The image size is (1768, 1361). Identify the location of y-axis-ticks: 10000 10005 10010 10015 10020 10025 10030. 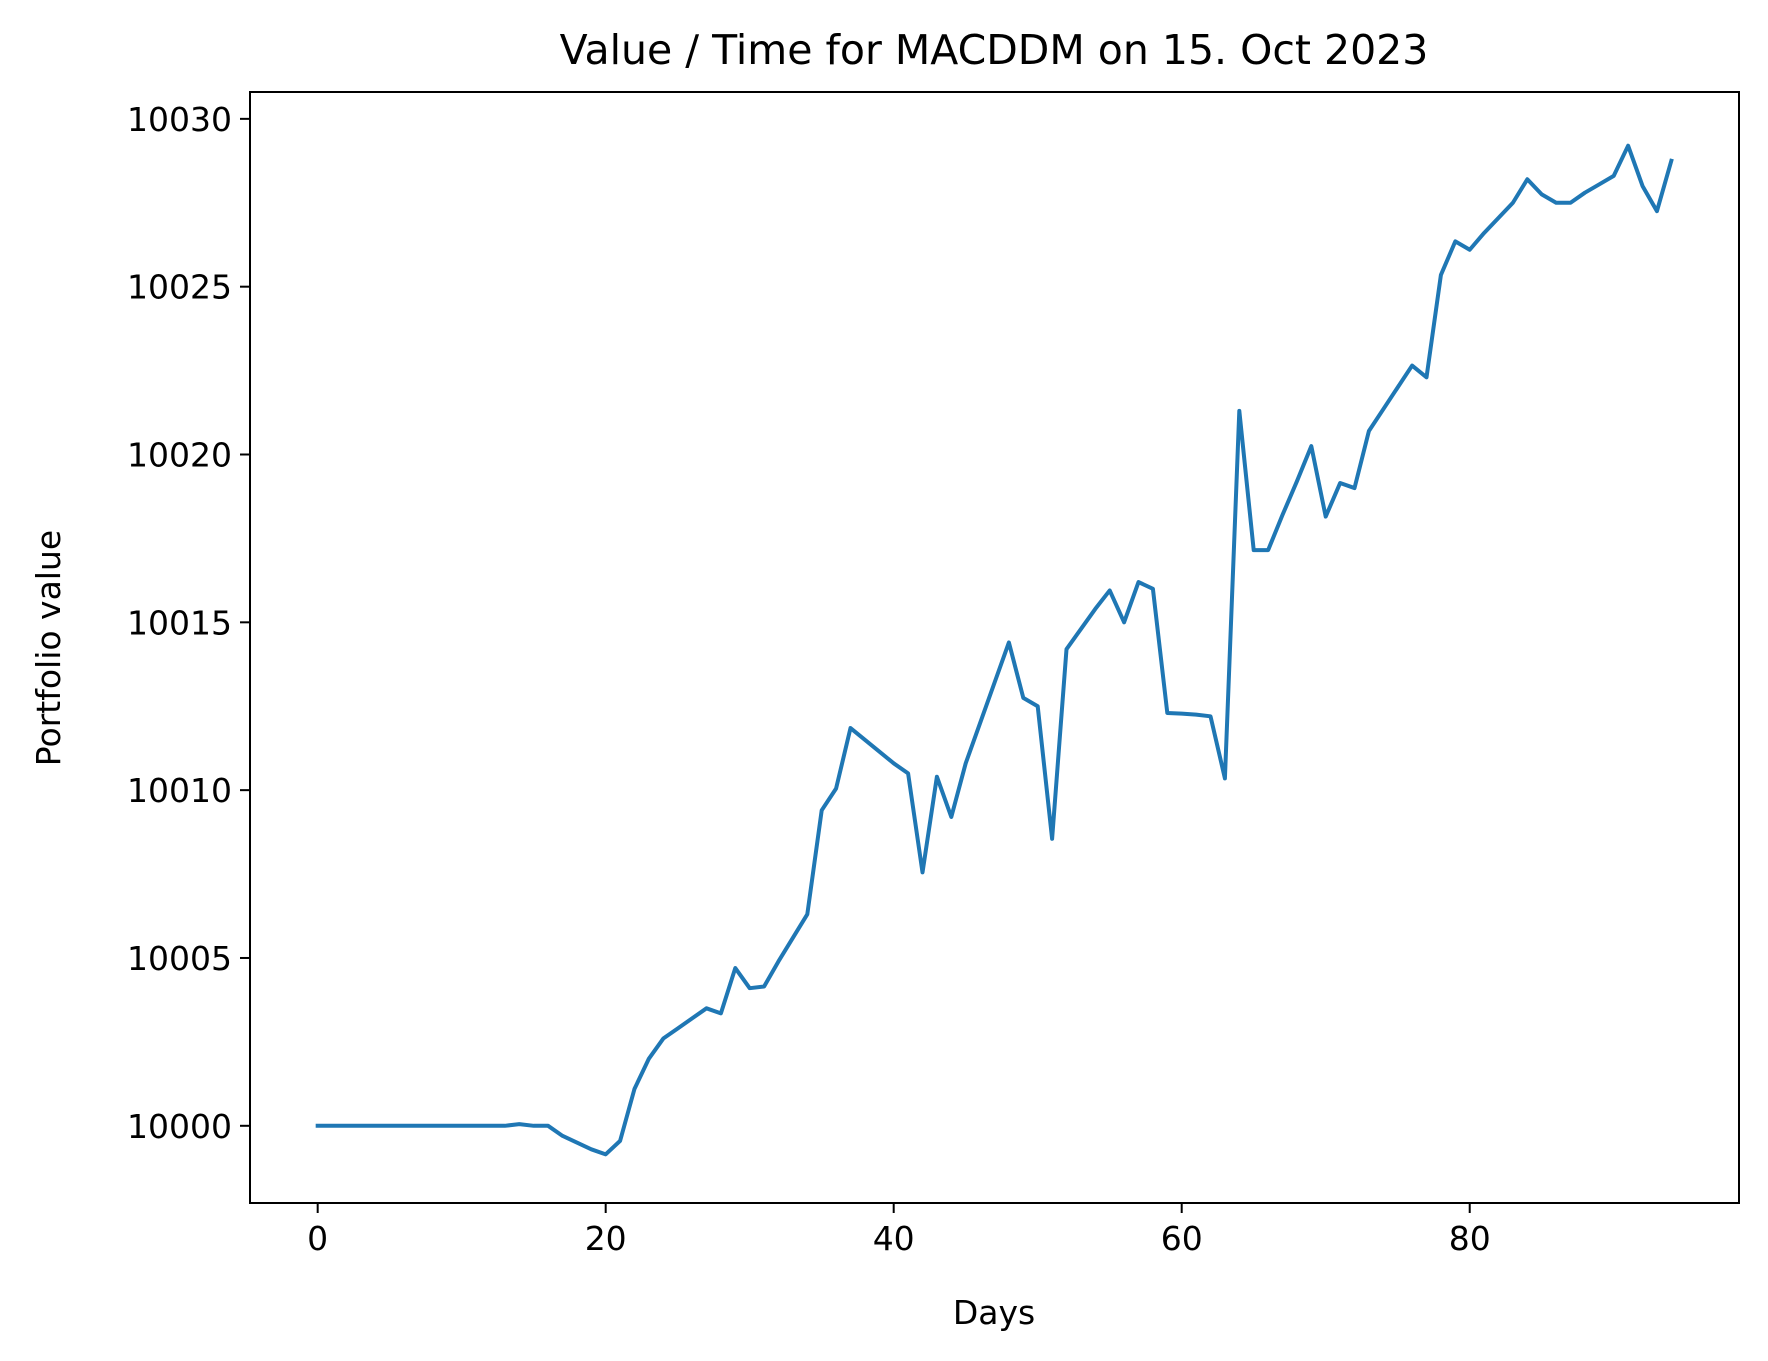
(188, 623).